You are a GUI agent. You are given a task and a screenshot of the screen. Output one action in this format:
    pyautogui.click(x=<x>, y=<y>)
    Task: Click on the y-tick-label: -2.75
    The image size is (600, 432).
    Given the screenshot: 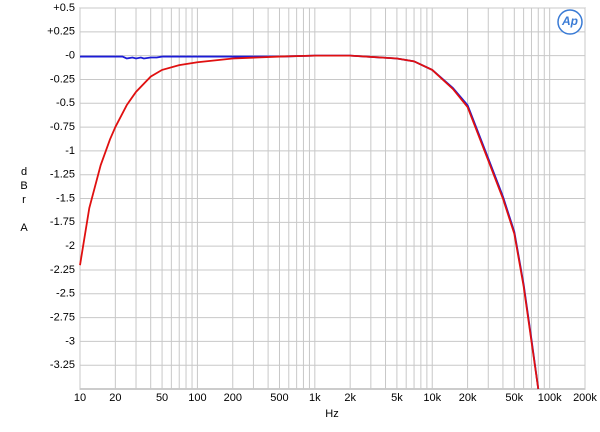 What is the action you would take?
    pyautogui.click(x=62, y=317)
    